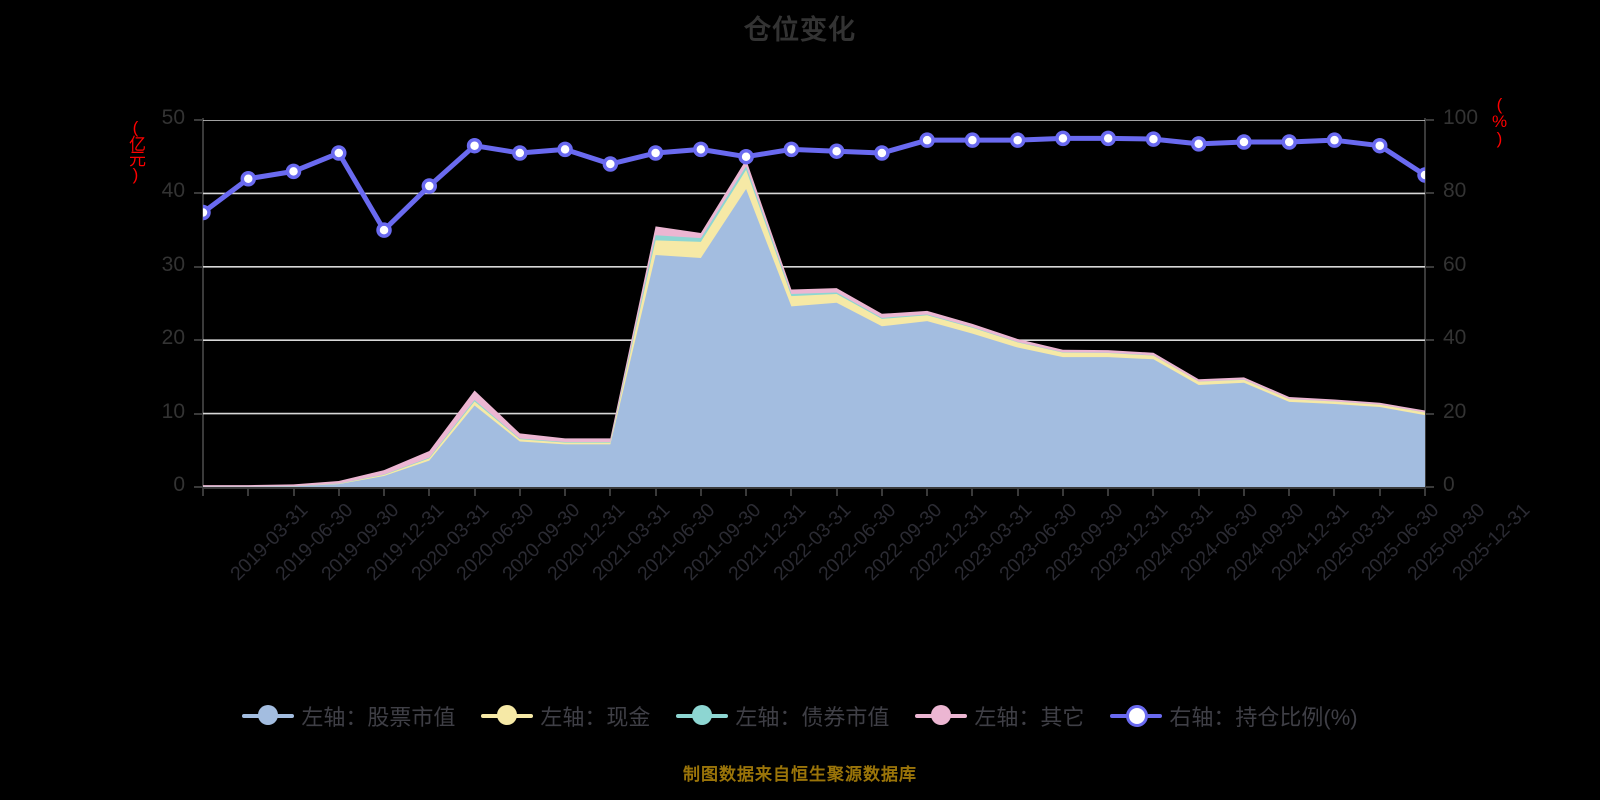 The height and width of the screenshot is (800, 1600). I want to click on bottom-axis-line, so click(814, 488).